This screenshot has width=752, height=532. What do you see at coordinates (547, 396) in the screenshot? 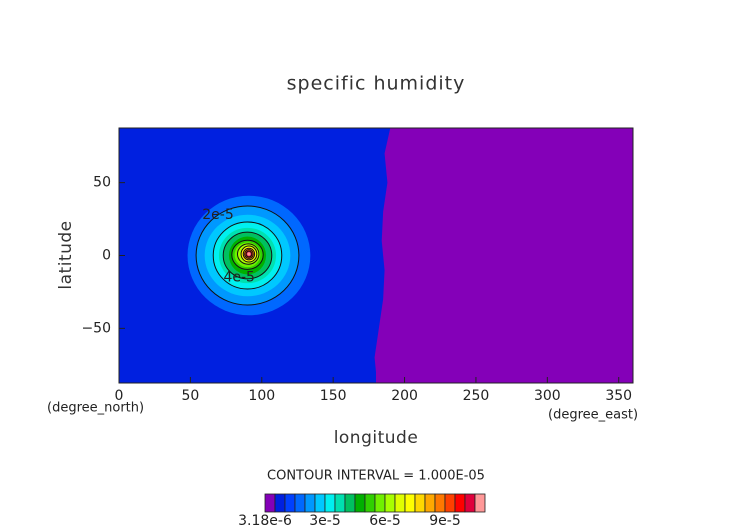
I see `x-tick-label: 300` at bounding box center [547, 396].